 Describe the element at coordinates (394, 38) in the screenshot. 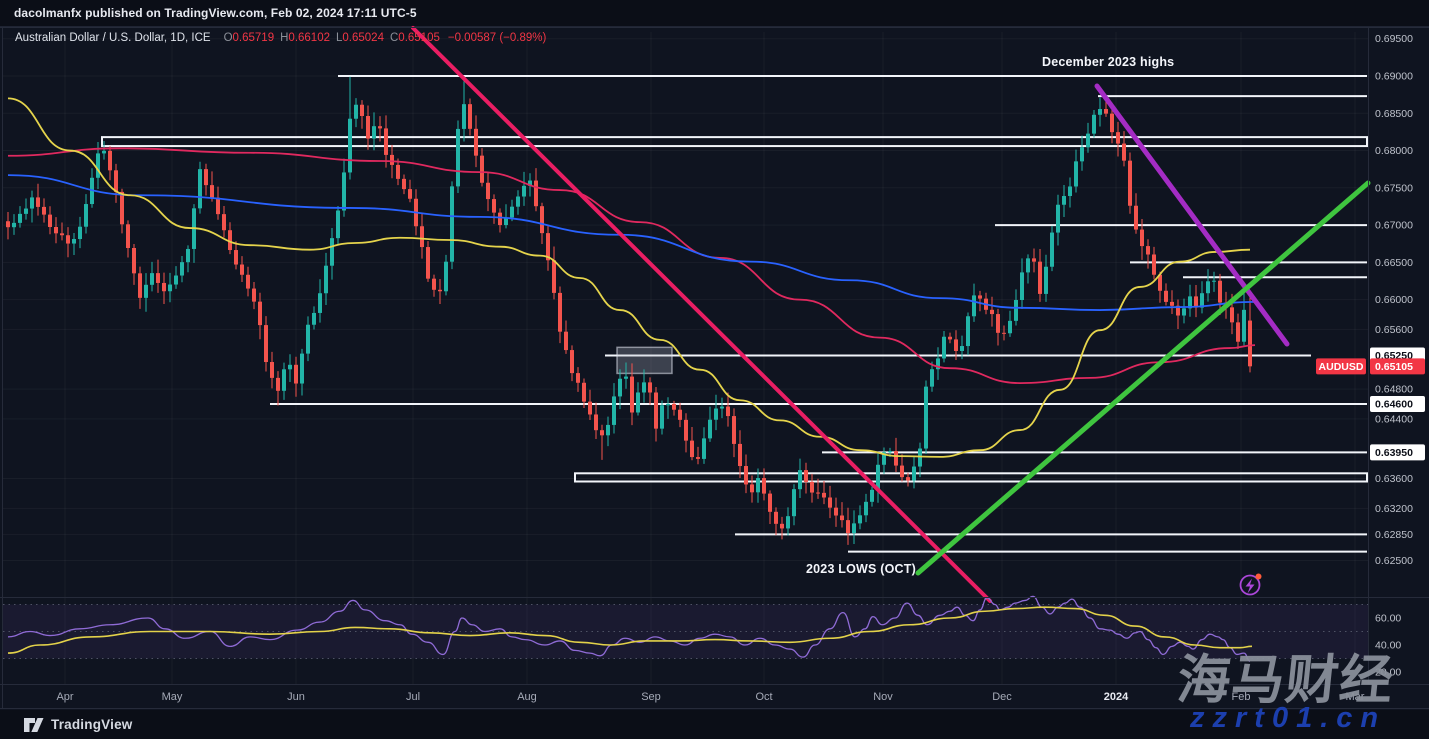

I see `legend-ohlc-key: C` at that location.